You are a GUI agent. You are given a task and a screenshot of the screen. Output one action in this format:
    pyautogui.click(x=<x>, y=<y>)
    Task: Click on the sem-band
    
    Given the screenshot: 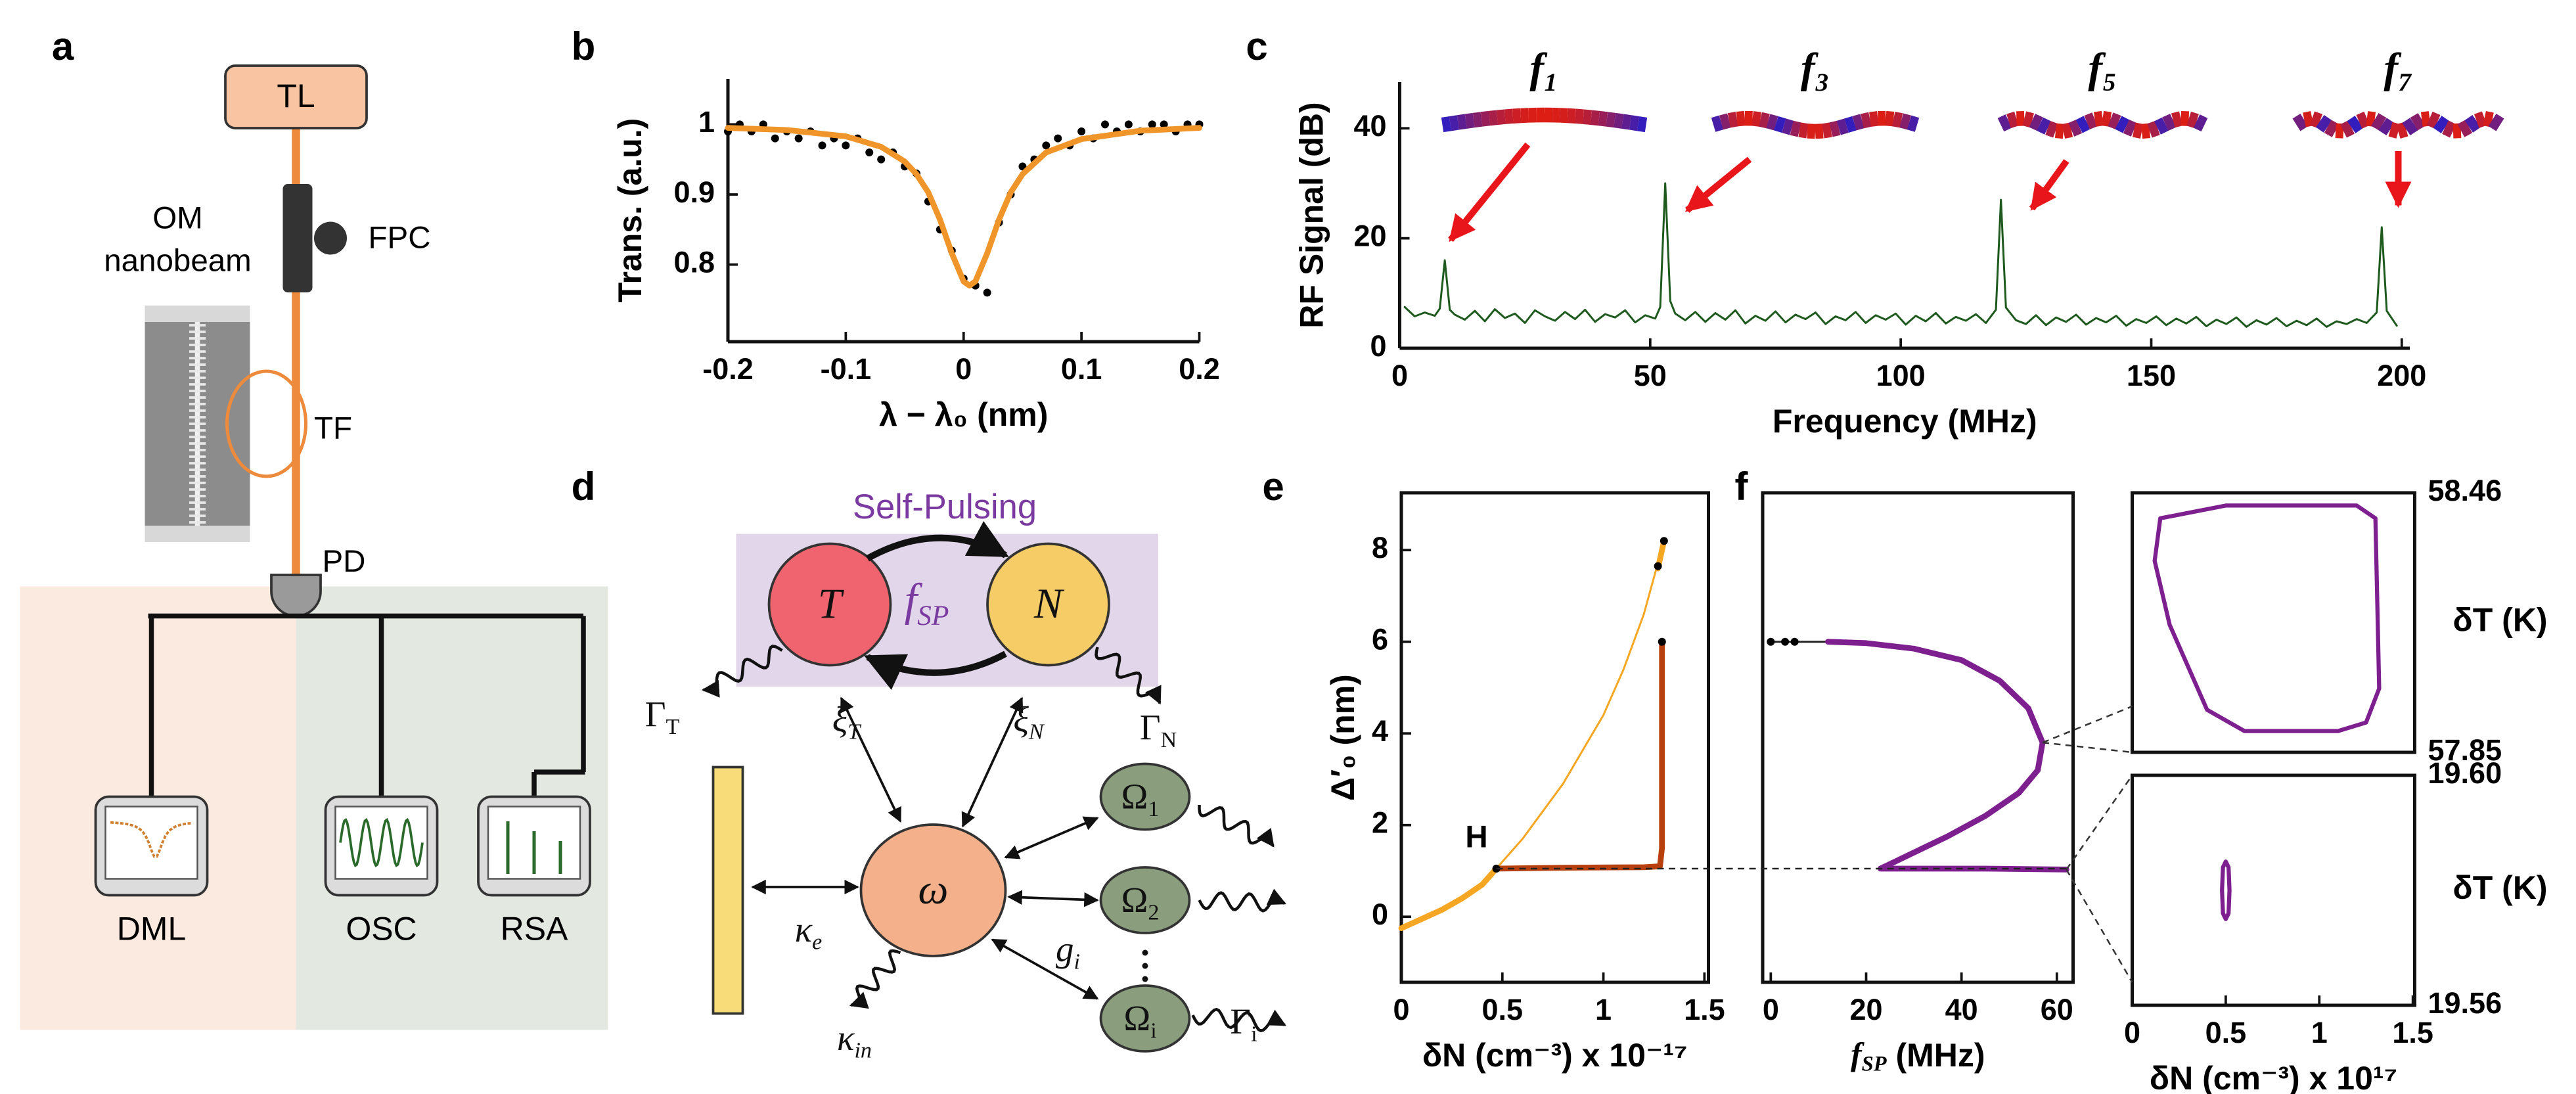 What is the action you would take?
    pyautogui.click(x=197, y=534)
    